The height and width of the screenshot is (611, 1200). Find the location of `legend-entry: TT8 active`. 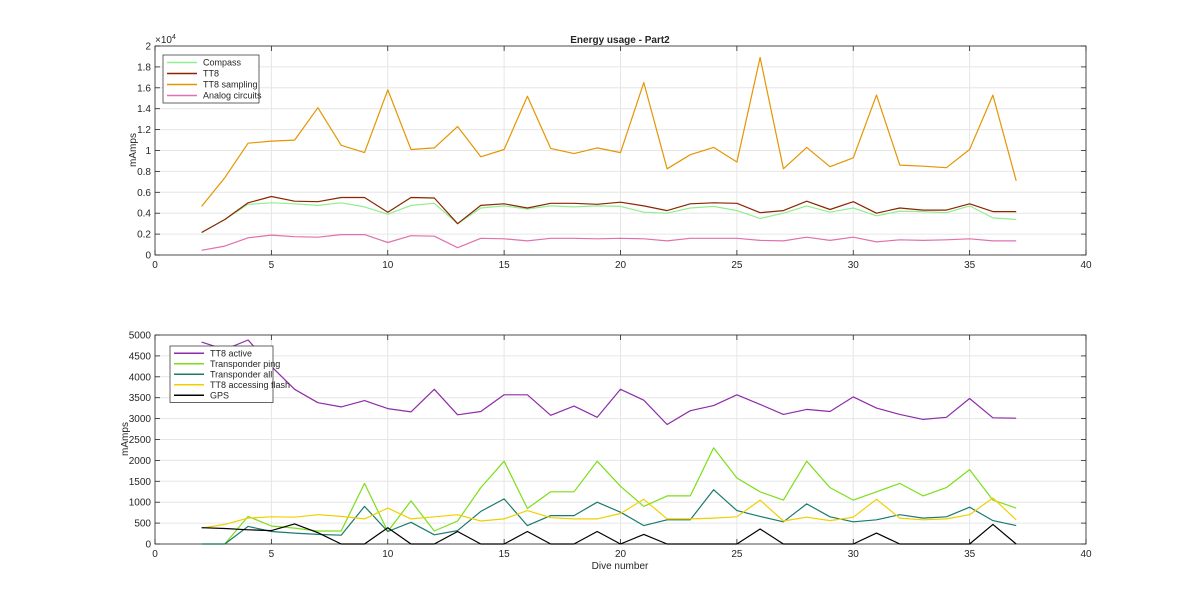

legend-entry: TT8 active is located at coordinates (231, 353).